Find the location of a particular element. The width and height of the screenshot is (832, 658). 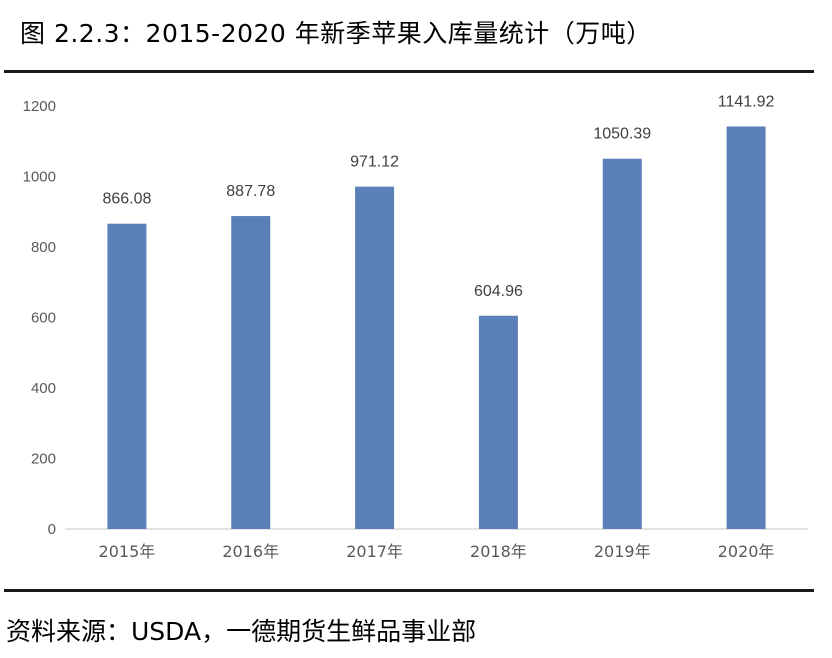

x-tick-label: 2017年 is located at coordinates (374, 551).